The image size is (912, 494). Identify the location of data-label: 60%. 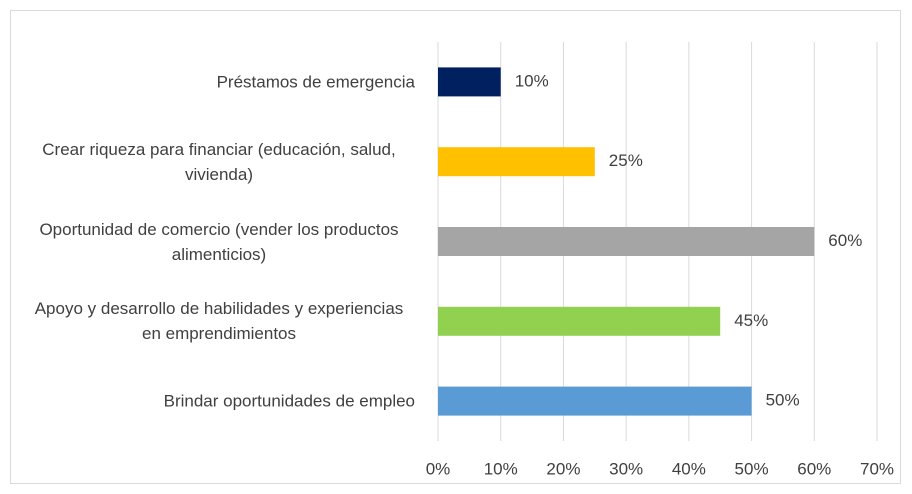
(845, 240).